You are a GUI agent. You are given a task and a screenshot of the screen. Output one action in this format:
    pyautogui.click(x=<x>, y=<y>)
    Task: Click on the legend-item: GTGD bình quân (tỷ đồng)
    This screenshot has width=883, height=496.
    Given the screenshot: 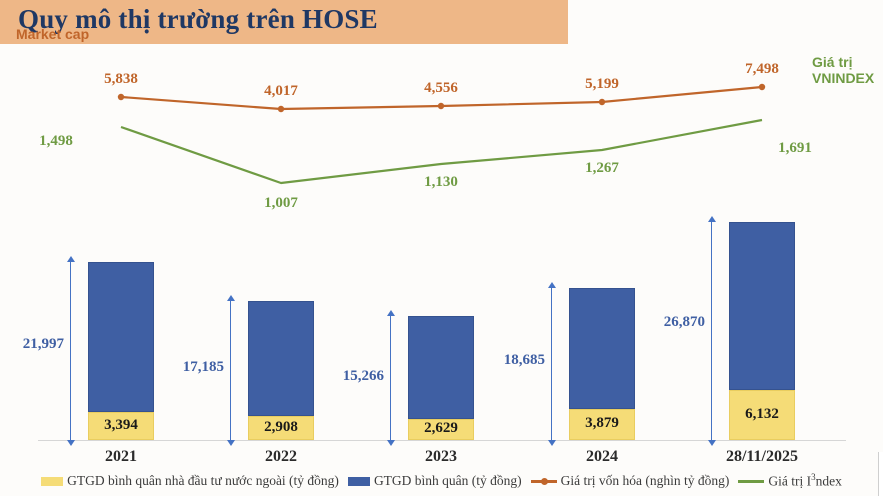 What is the action you would take?
    pyautogui.click(x=434, y=481)
    